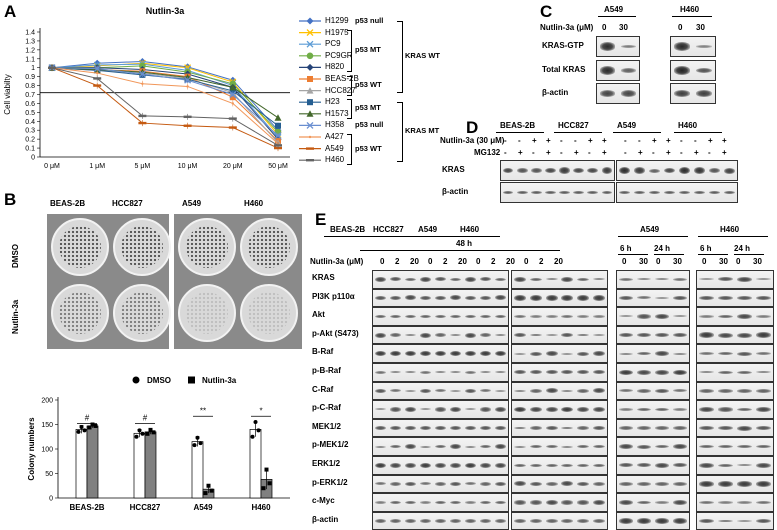  What do you see at coordinates (368, 84) in the screenshot?
I see `group-label: p53 WT` at bounding box center [368, 84].